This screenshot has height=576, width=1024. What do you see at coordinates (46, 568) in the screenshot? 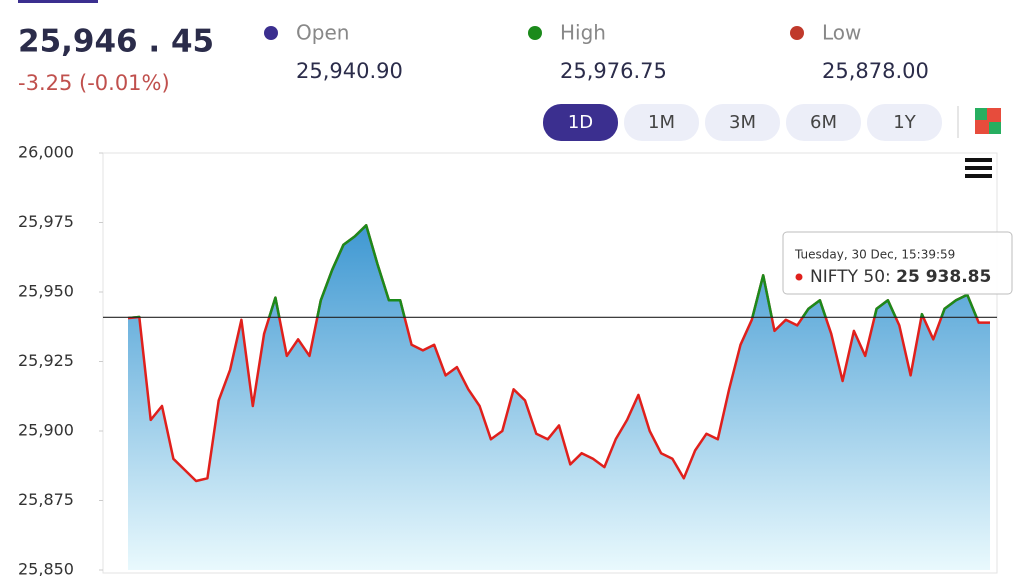
I see `y-tick-label: 25,850` at bounding box center [46, 568].